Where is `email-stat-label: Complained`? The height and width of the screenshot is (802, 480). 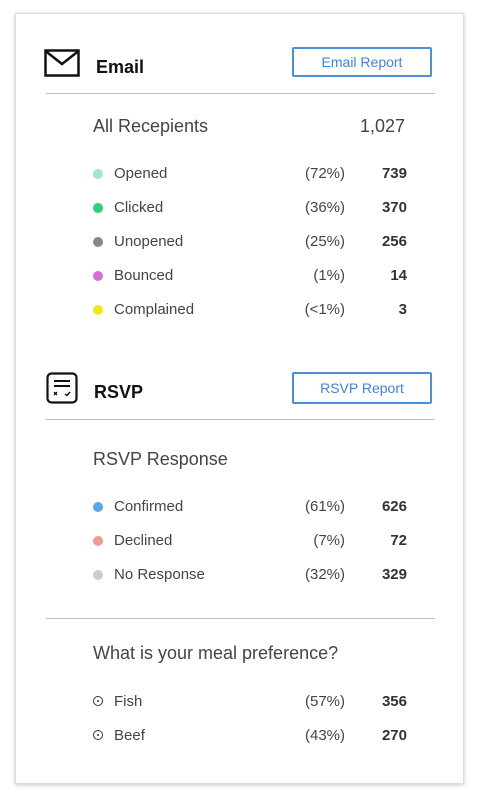
email-stat-label: Complained is located at coordinates (154, 309).